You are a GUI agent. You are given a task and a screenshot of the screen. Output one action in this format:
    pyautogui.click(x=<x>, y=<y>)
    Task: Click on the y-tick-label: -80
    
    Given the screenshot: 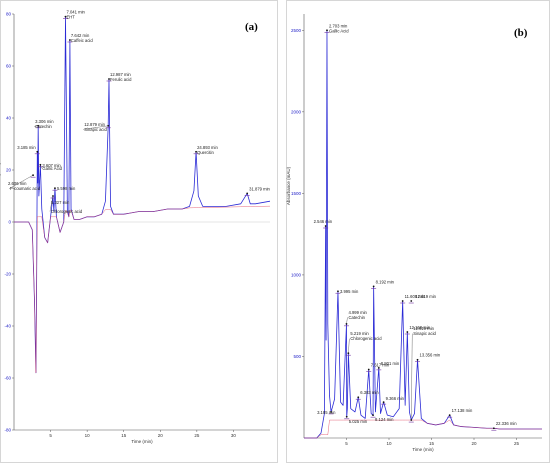 What is the action you would take?
    pyautogui.click(x=7, y=430)
    